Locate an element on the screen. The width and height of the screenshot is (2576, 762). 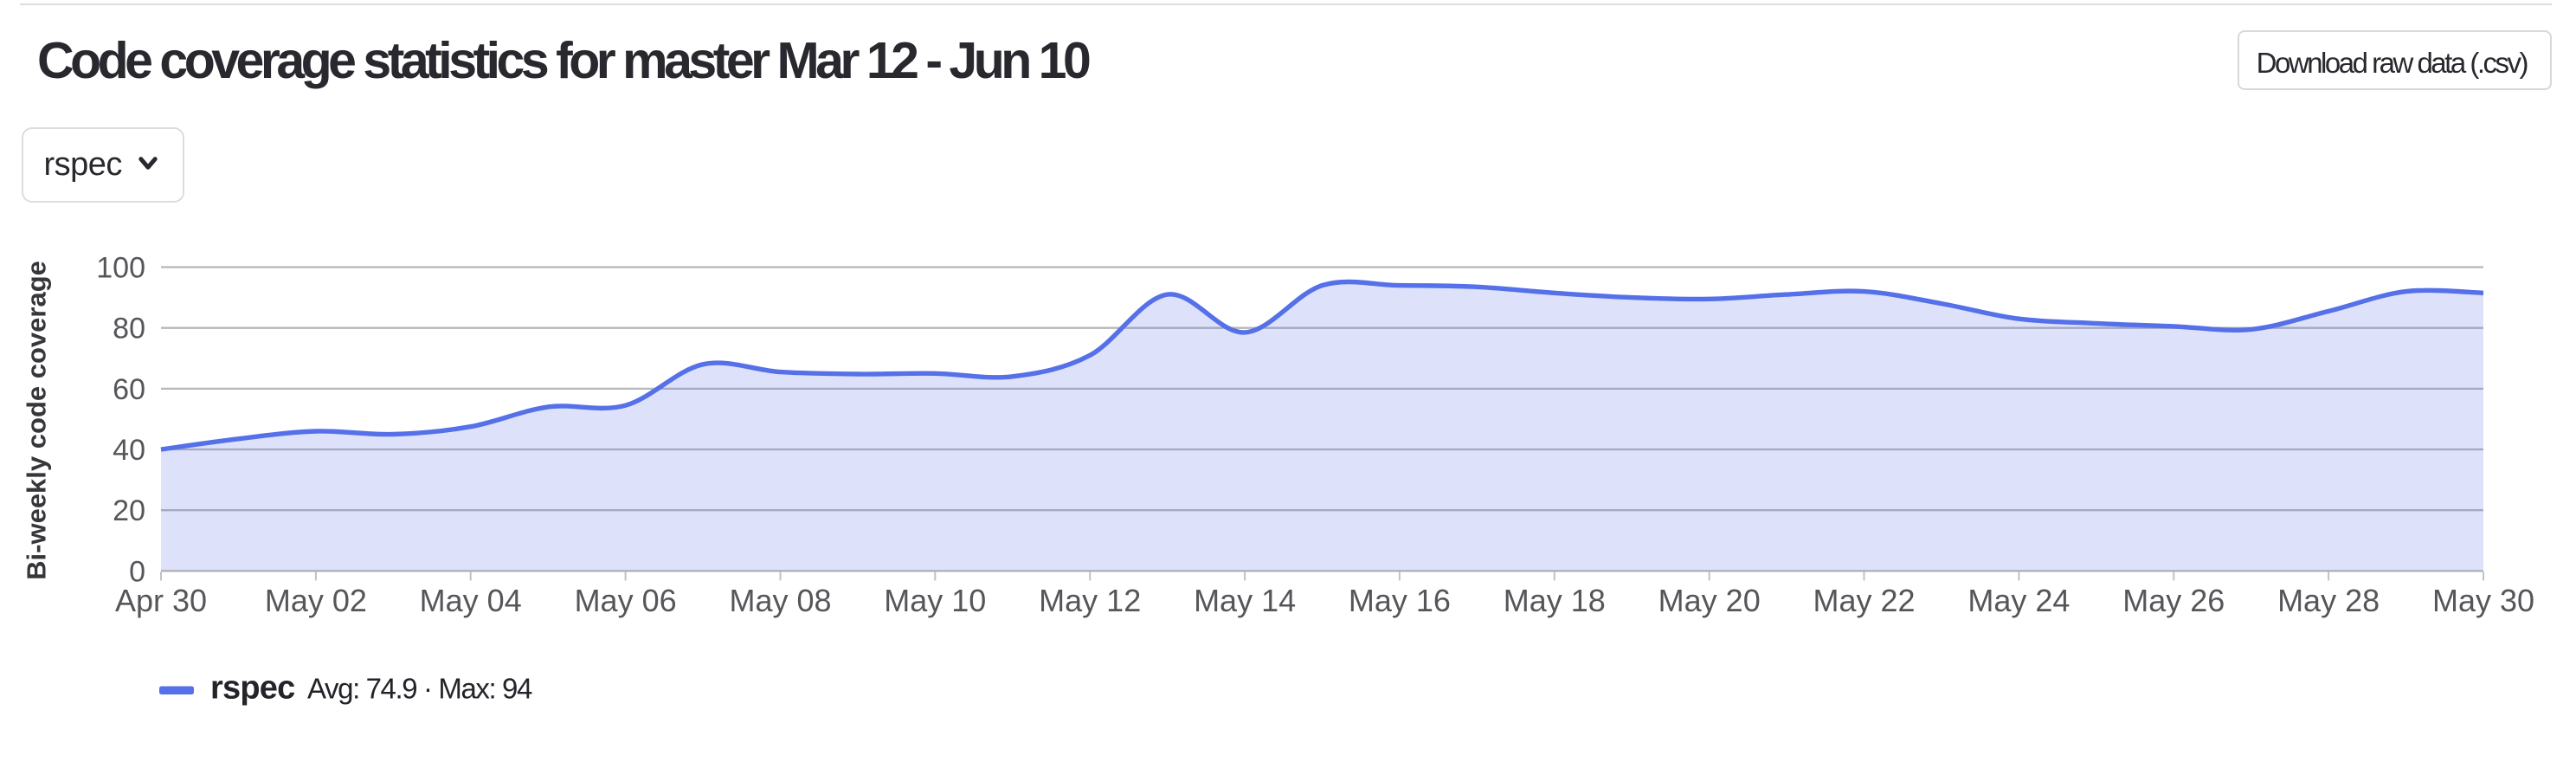
svg-text: May 24 is located at coordinates (2018, 600).